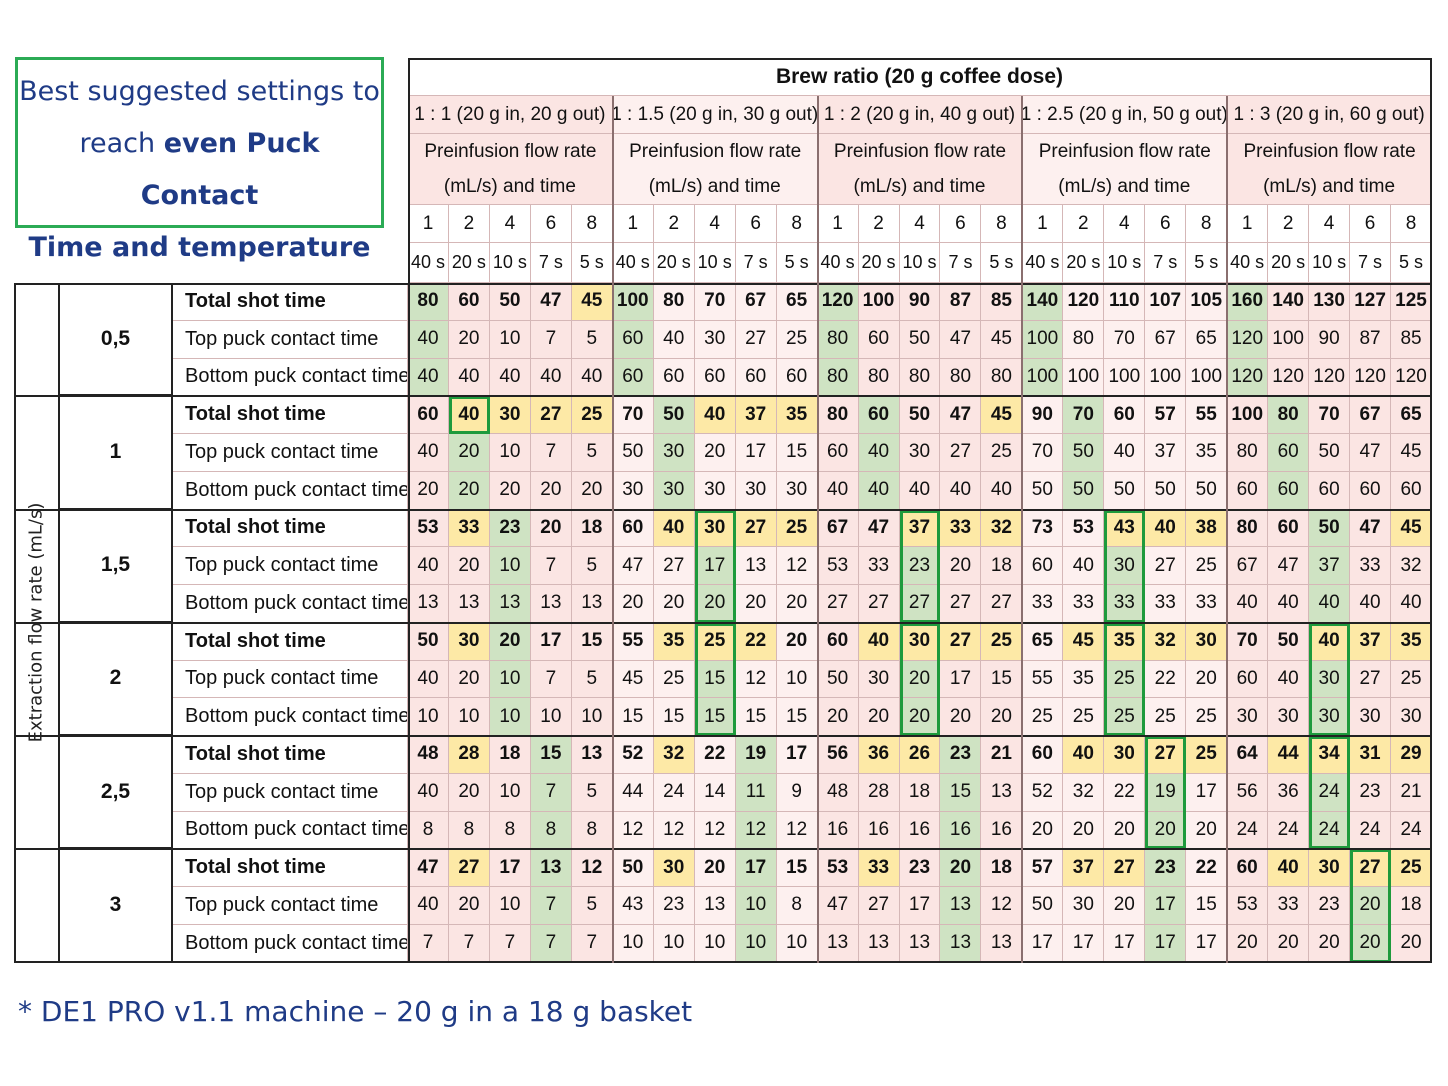 This screenshot has width=1448, height=1086. I want to click on data-cell: 47, so click(879, 528).